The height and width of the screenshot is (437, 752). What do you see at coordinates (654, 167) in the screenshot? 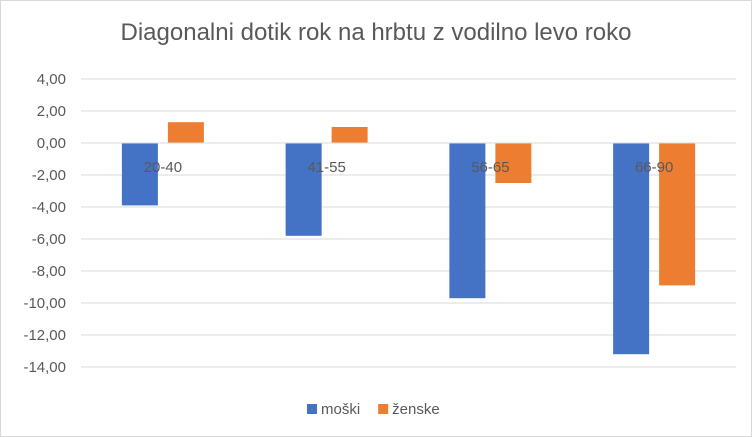
I see `category-label: 66-90` at bounding box center [654, 167].